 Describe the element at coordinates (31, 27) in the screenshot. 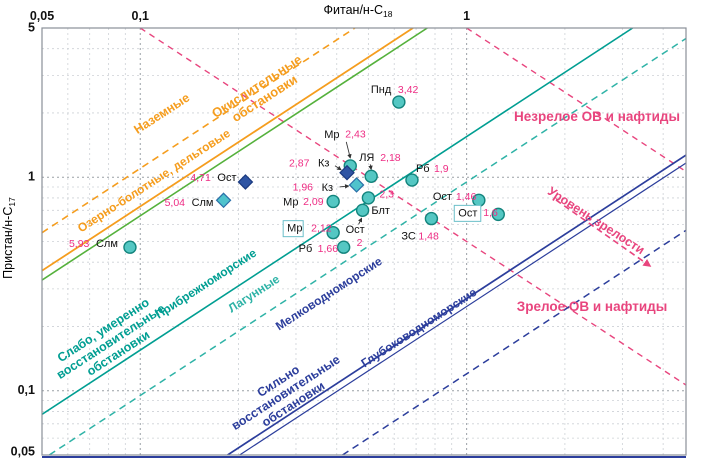

I see `y-tick-label: 5` at that location.